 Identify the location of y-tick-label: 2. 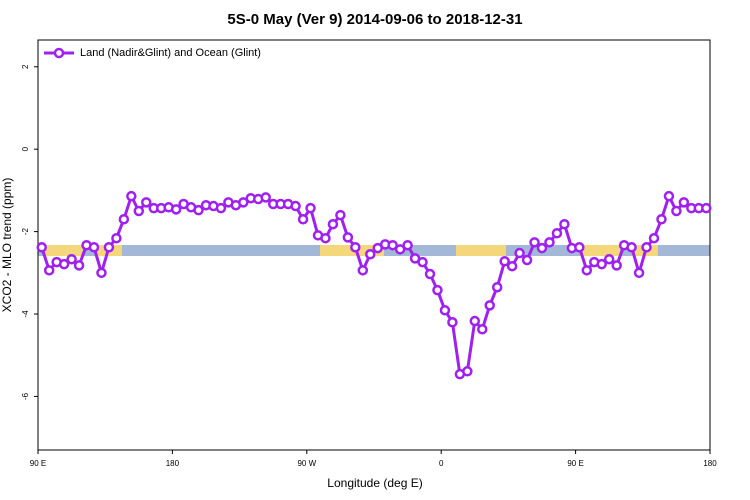
(25, 66).